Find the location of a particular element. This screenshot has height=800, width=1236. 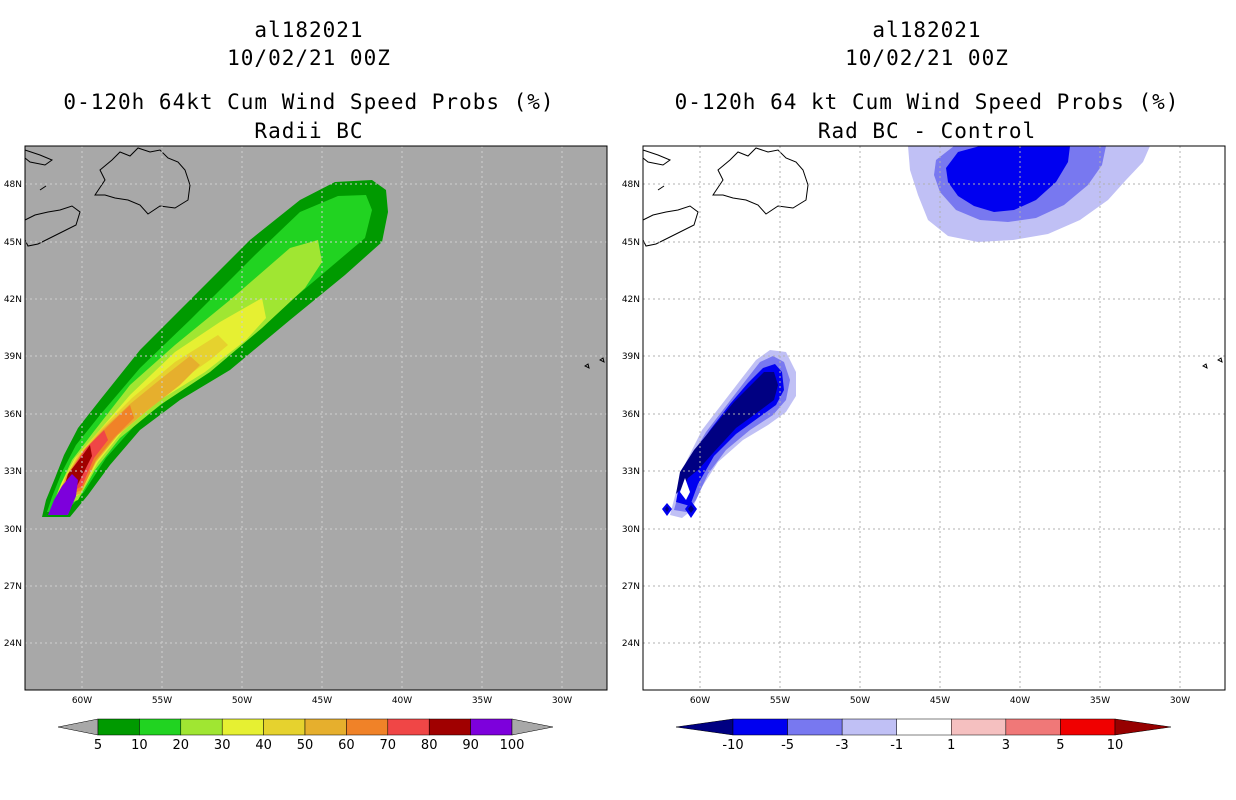

left-lat-labels: 48N 45N 42N 39N 36N 33N 30N 27N 24N is located at coordinates (13, 414).